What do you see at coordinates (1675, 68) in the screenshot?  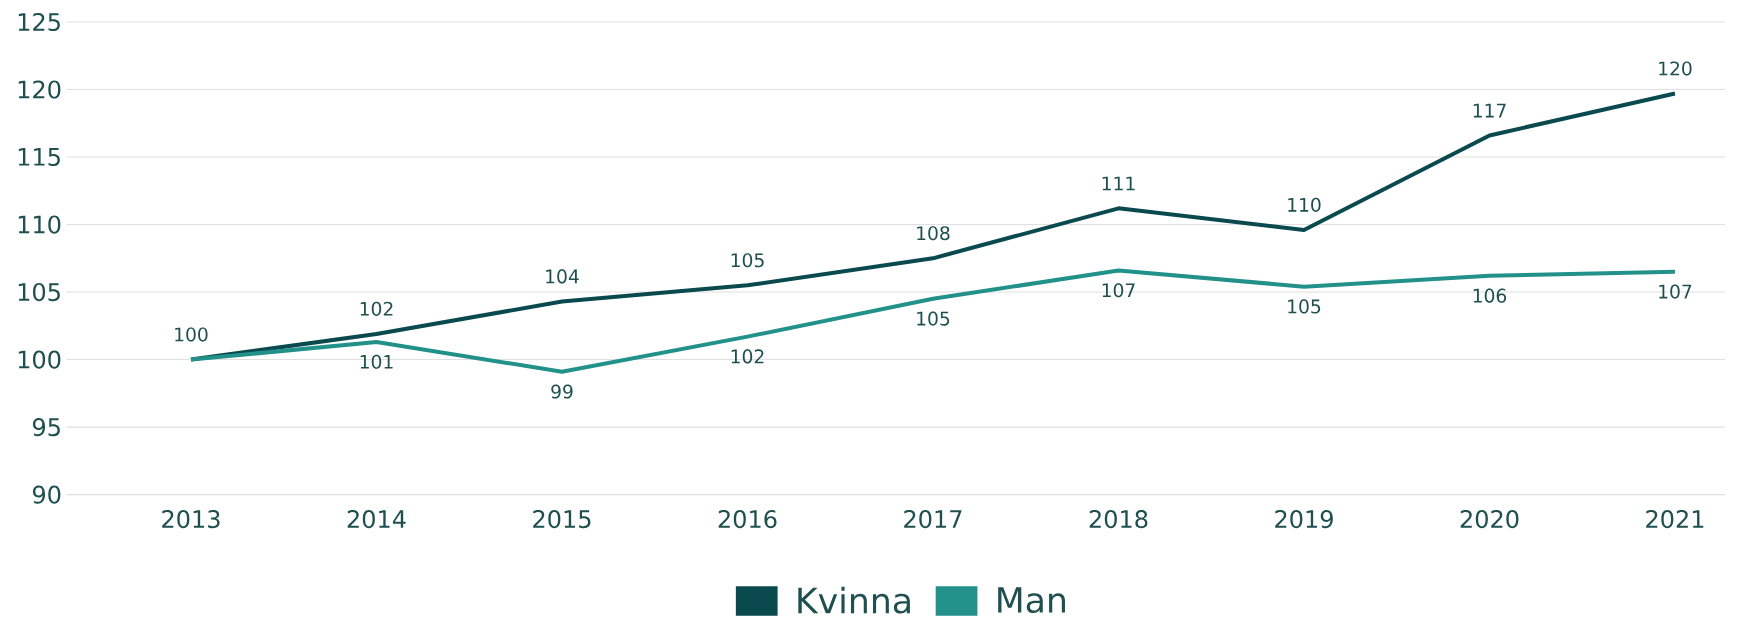 I see `data-label: 120` at bounding box center [1675, 68].